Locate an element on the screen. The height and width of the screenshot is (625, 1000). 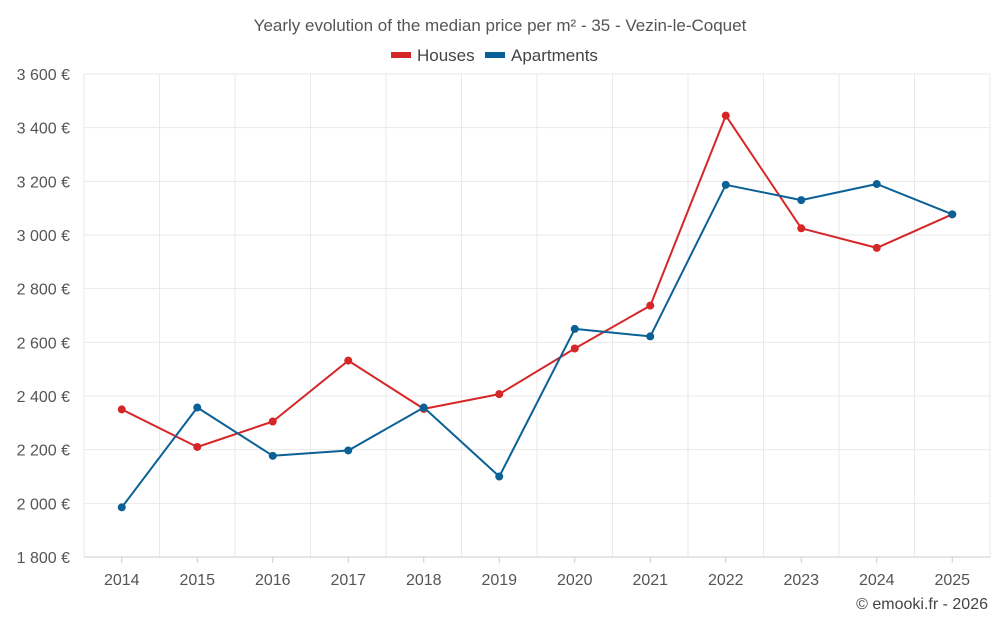
legend-label-apartments: Apartments is located at coordinates (554, 55).